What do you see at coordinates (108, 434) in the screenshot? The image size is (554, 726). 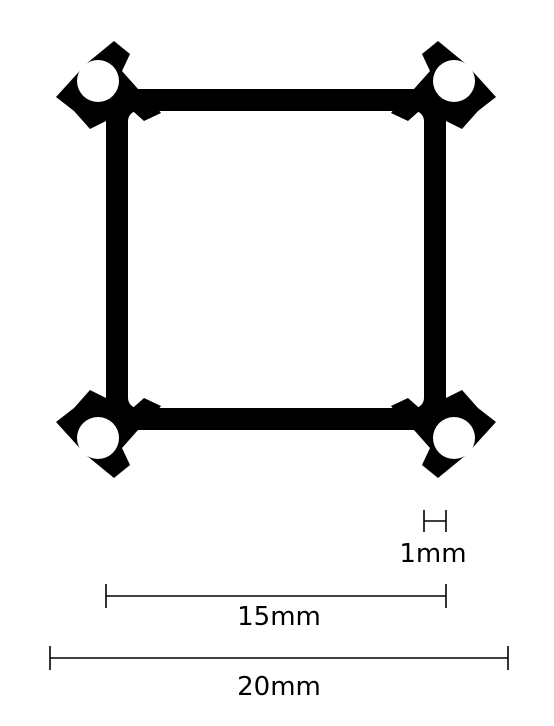 I see `corner-lug-bottom-left` at bounding box center [108, 434].